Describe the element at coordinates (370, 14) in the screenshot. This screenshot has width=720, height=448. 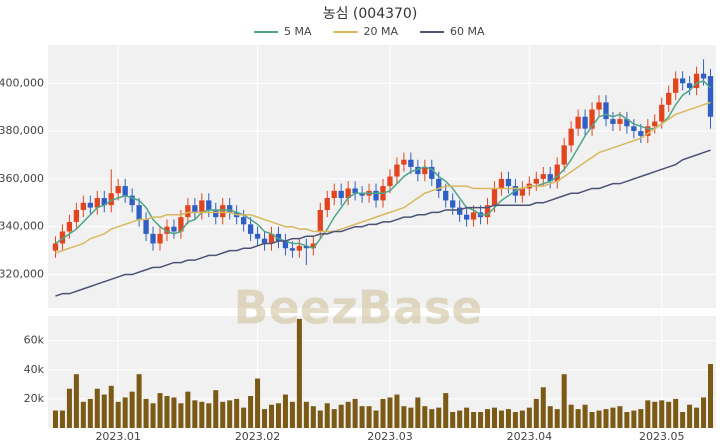
I see `chart-title: 농심 (004370)` at that location.